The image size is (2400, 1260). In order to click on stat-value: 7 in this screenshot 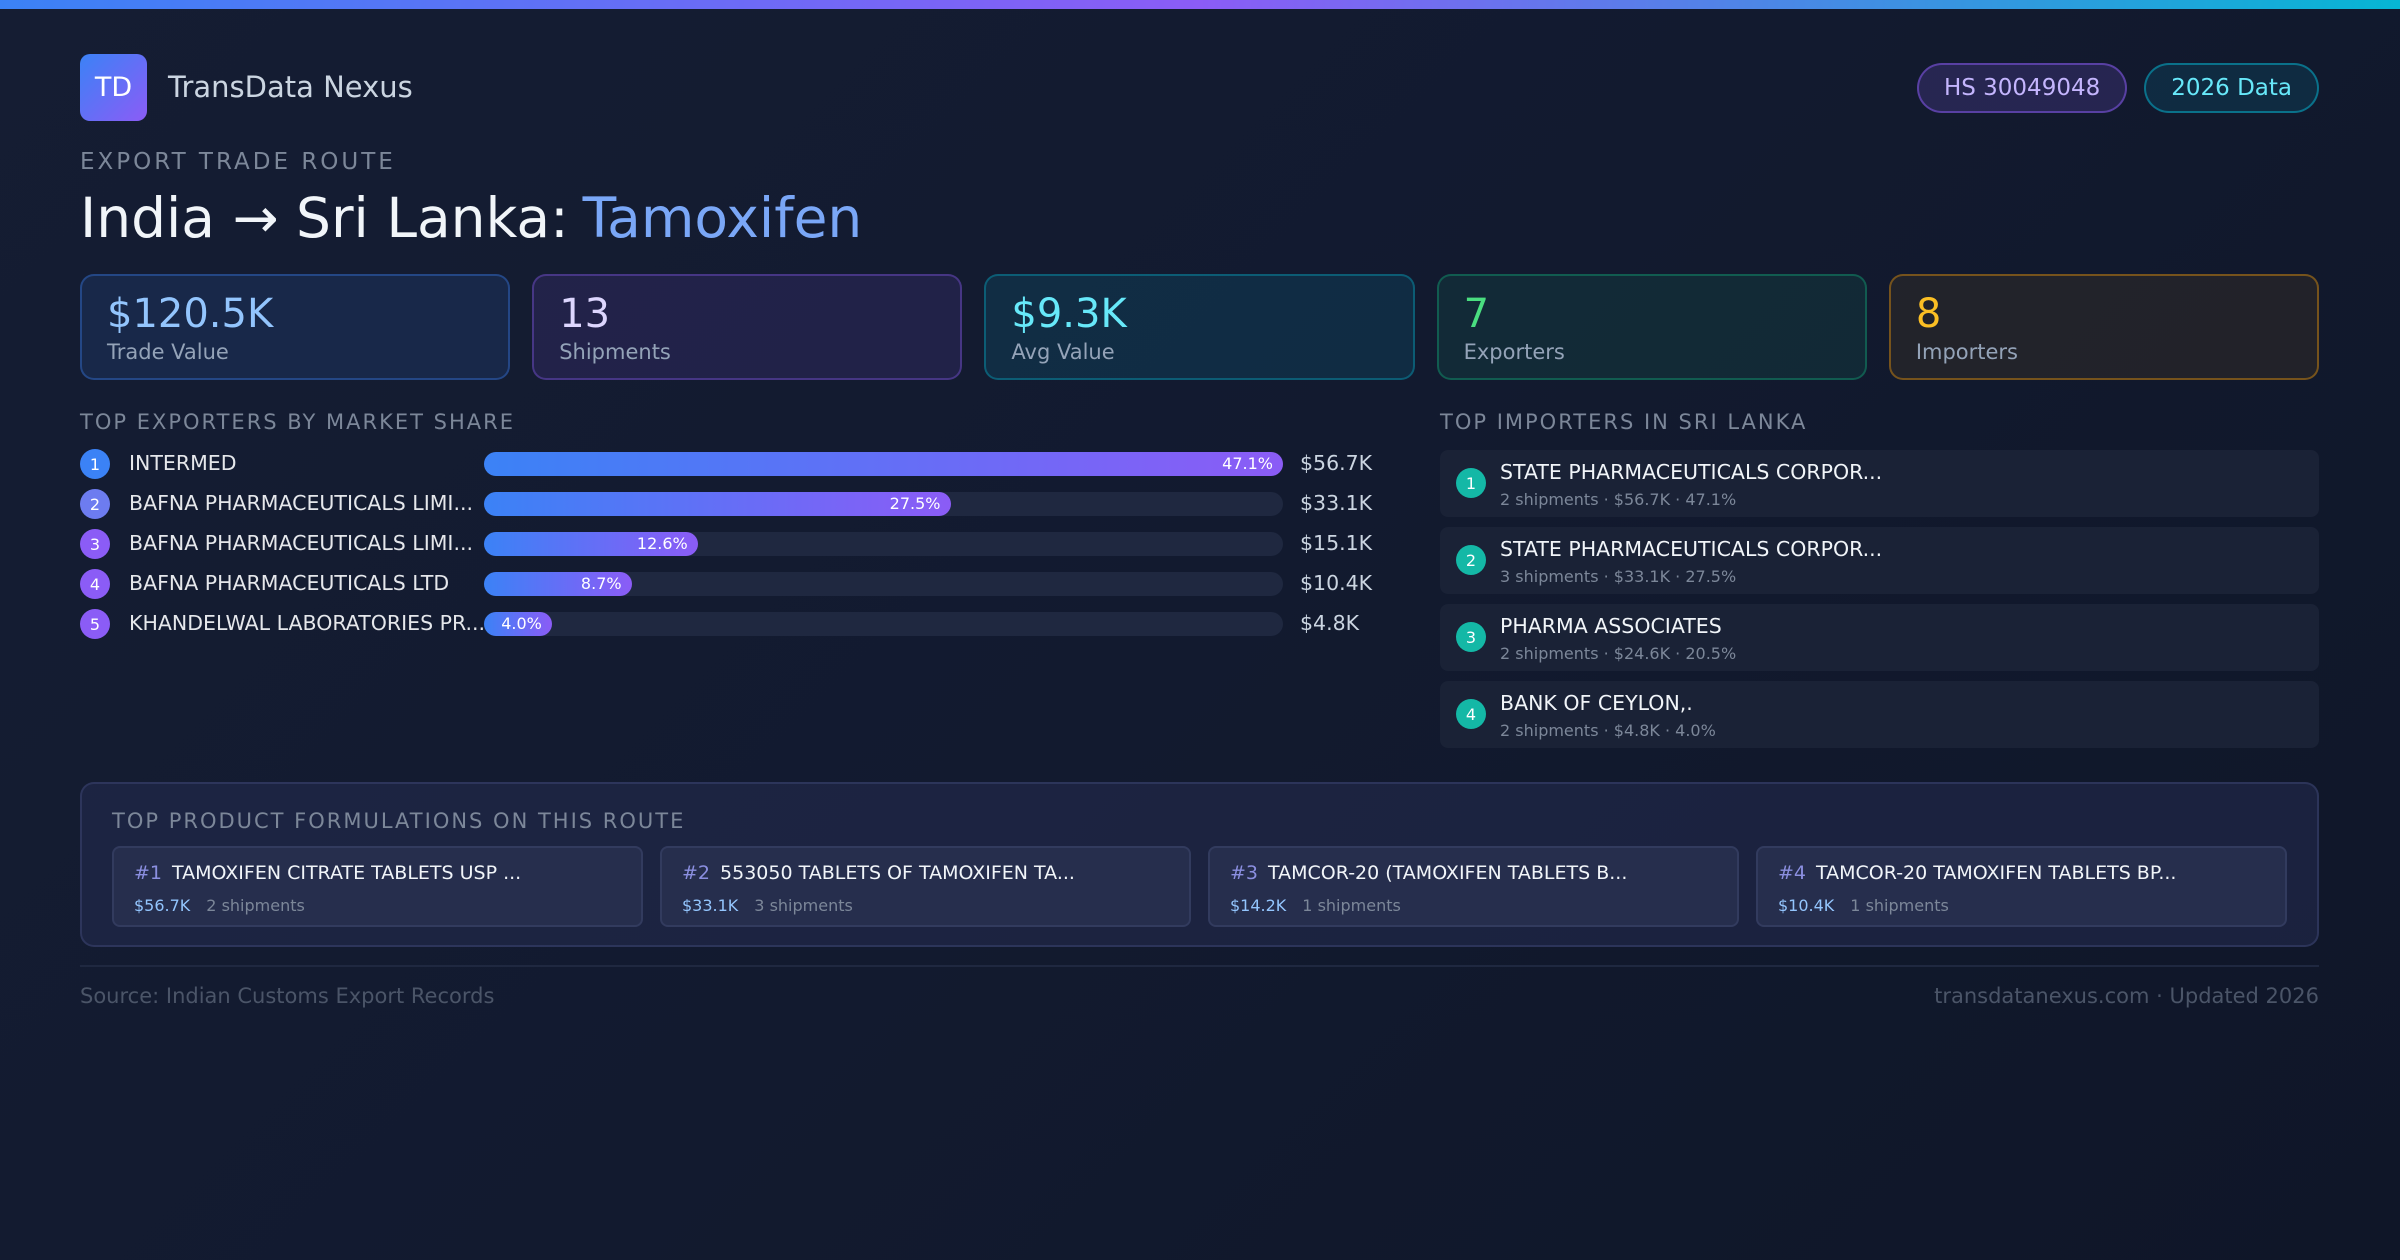, I will do `click(1476, 314)`.